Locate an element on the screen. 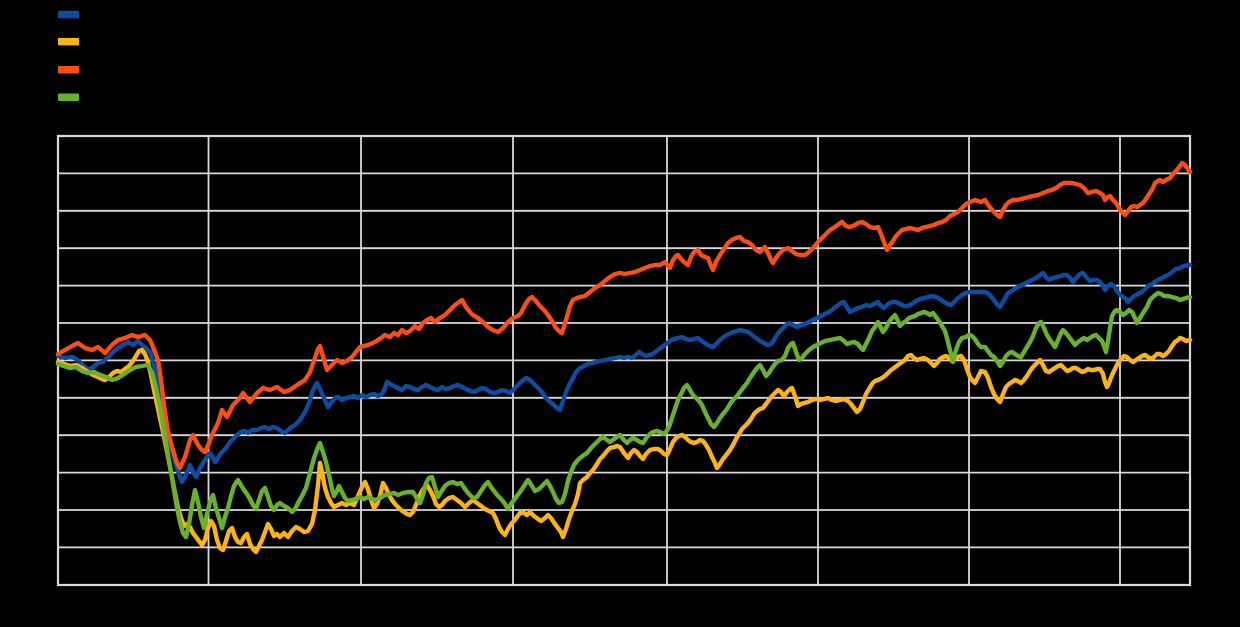  legend-swatch-series-blue is located at coordinates (68, 14).